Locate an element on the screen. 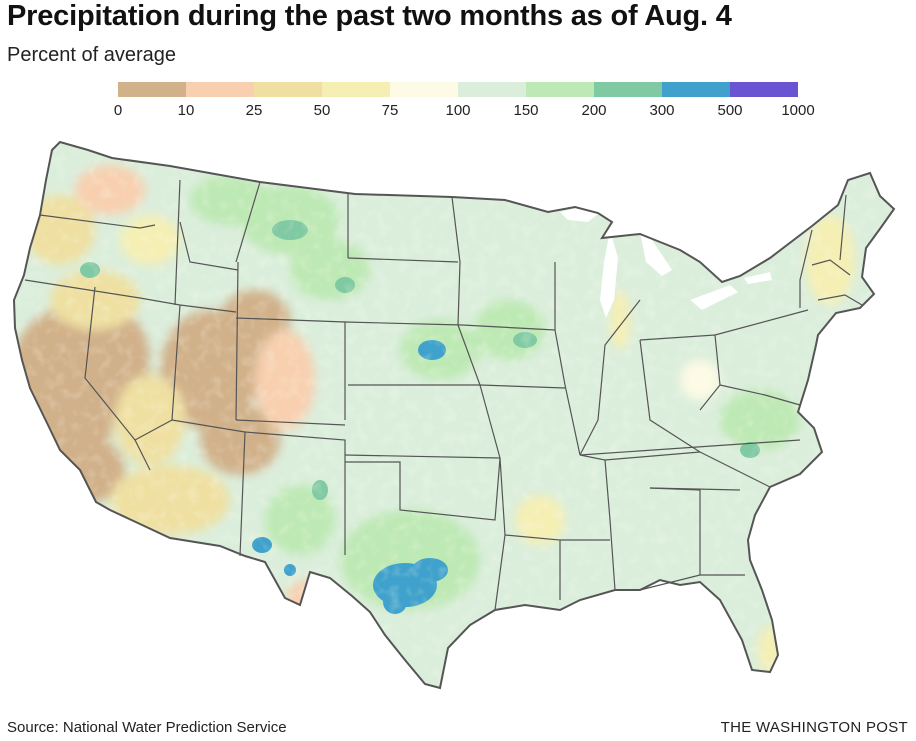 This screenshot has height=741, width=916. legend-tick-500: 500 is located at coordinates (730, 110).